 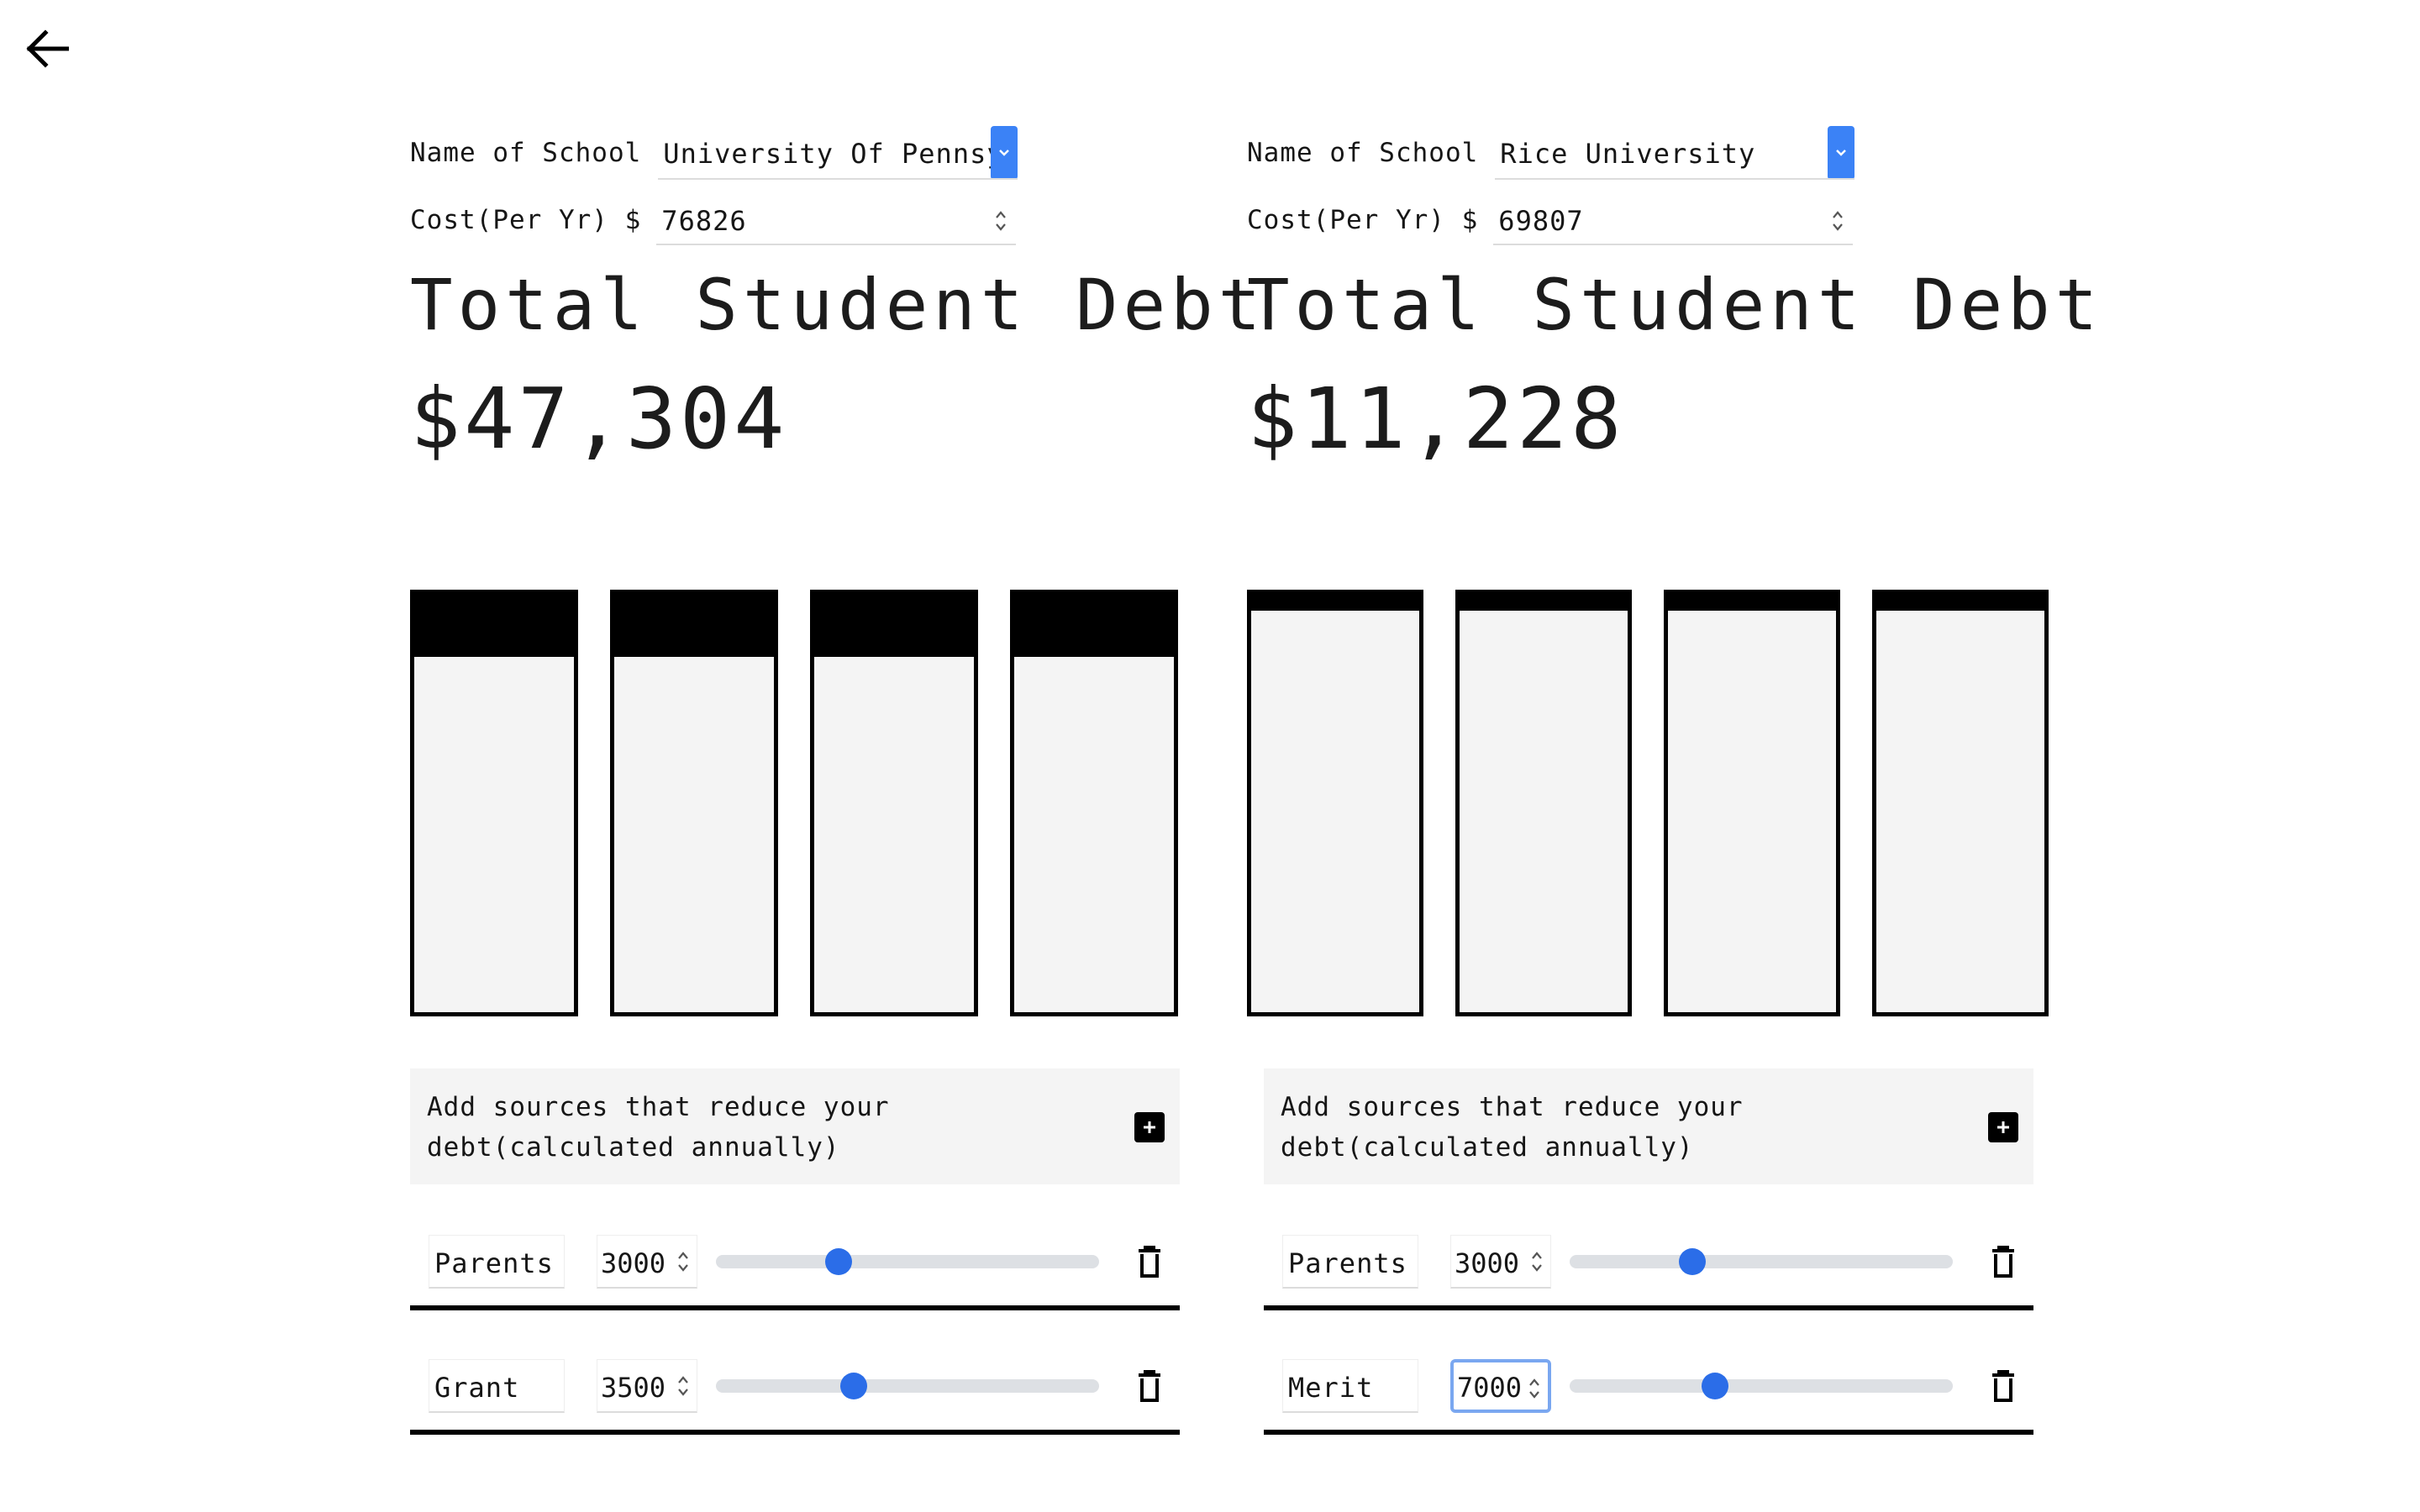 I want to click on school-row: Name of School Rice University, so click(x=1642, y=153).